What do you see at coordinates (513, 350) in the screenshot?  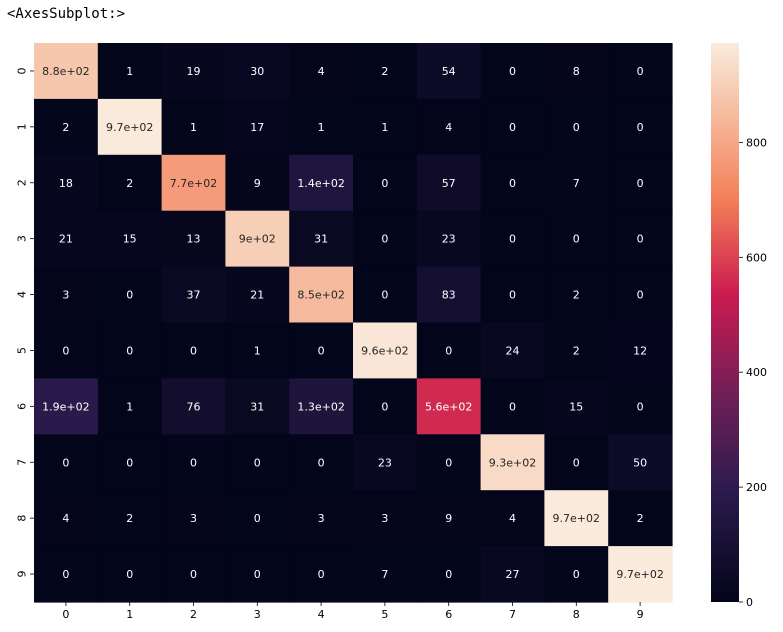 I see `cell-annotation: 24` at bounding box center [513, 350].